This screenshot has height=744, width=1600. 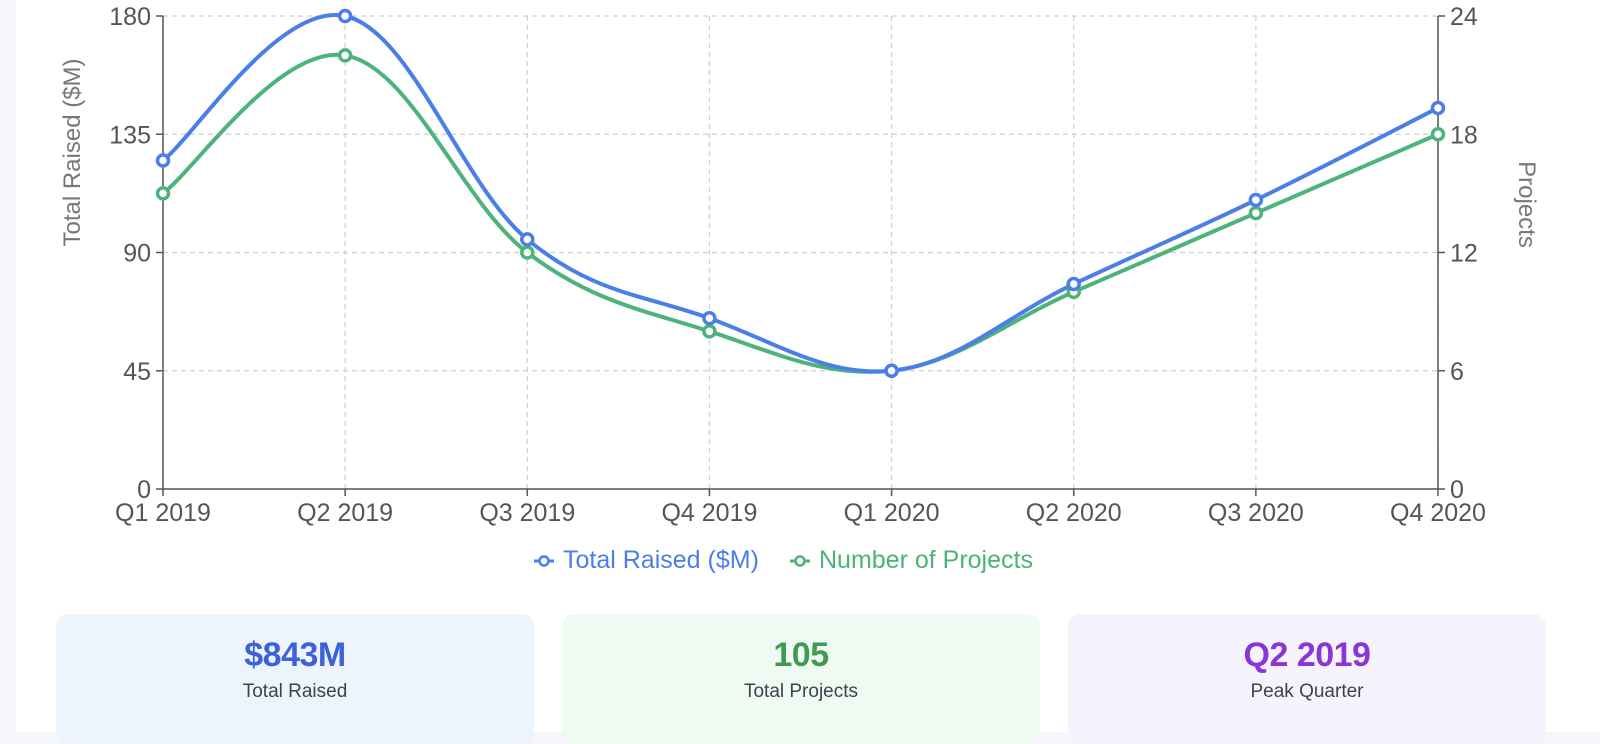 I want to click on x-tick-label: Q2 2019, so click(x=345, y=513).